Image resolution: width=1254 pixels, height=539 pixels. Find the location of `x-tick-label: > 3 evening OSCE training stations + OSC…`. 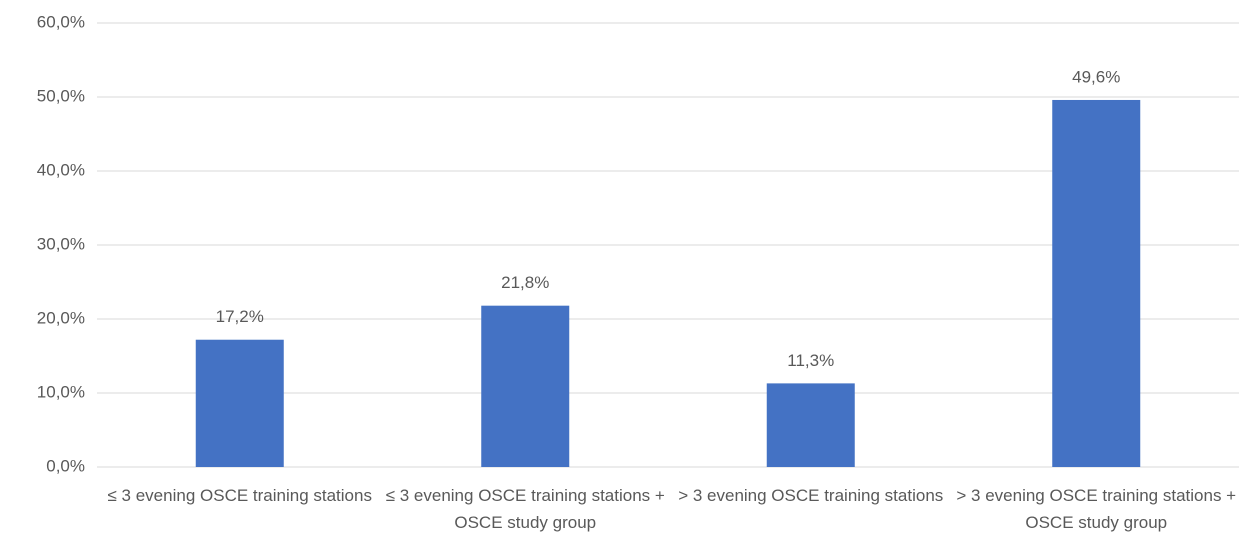

x-tick-label: > 3 evening OSCE training stations + OSC… is located at coordinates (1096, 509).